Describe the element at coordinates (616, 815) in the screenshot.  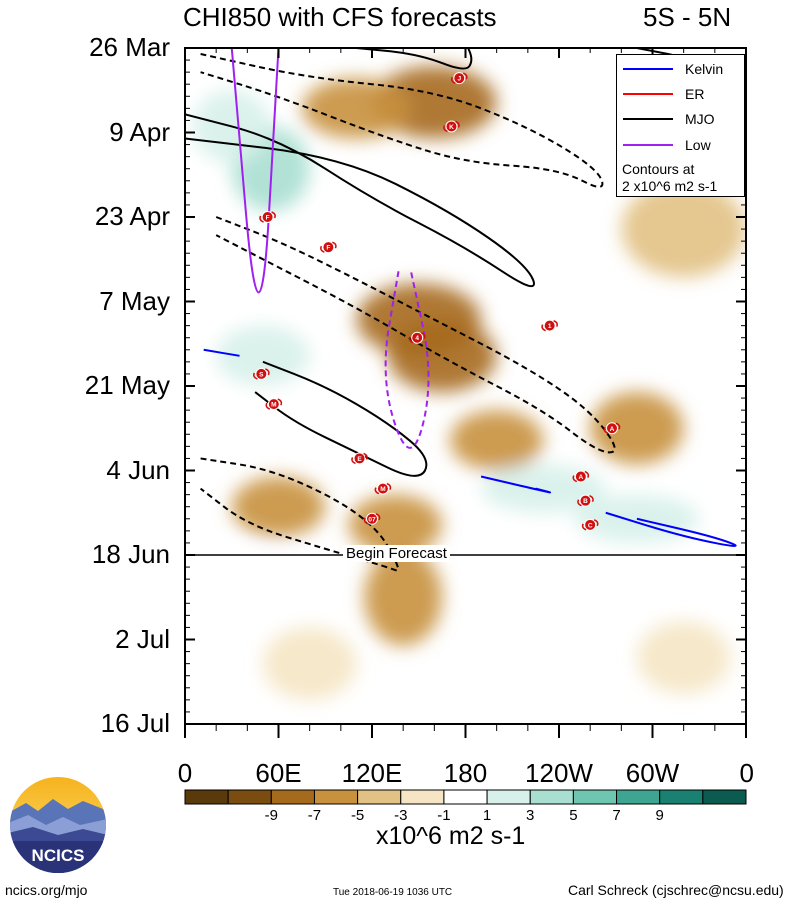
I see `colorbar-tick-label: 7` at that location.